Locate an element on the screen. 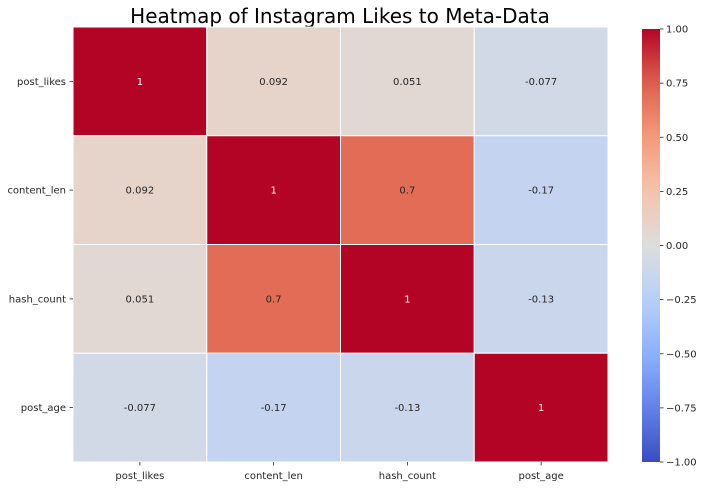 This screenshot has height=488, width=708. chart-title: Heatmap of Instagram Likes to Meta-Data is located at coordinates (340, 16).